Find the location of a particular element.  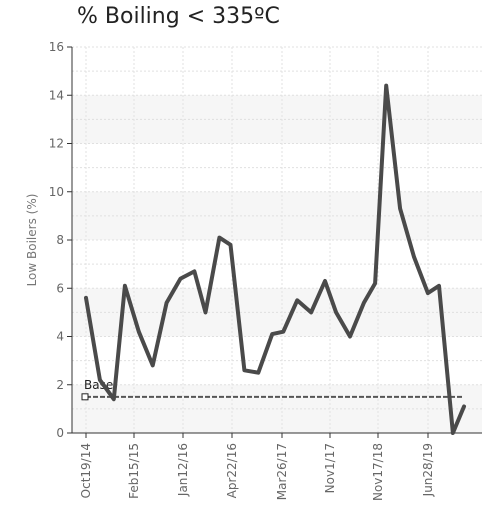

y-tick-label: 8 is located at coordinates (60, 240).